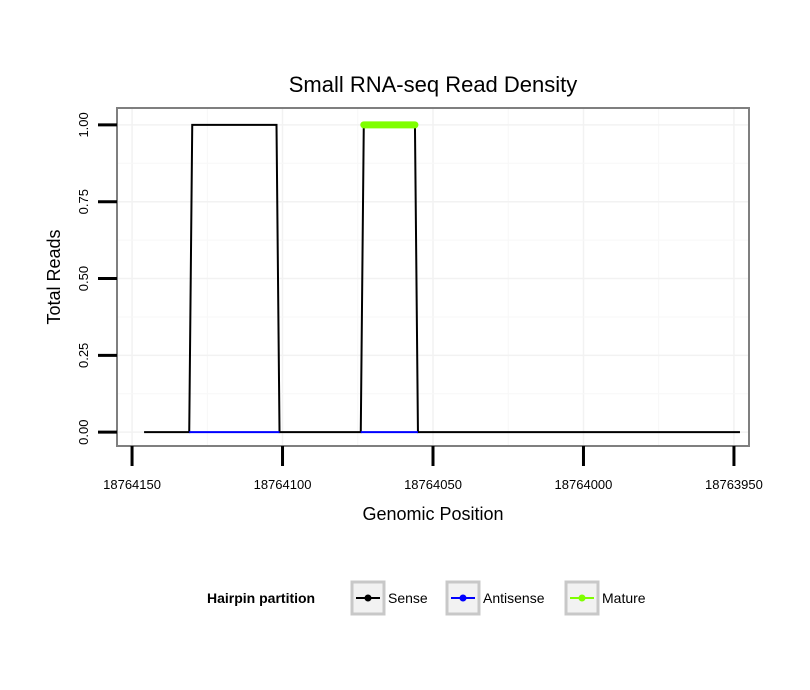  What do you see at coordinates (433, 84) in the screenshot?
I see `chart-title: Small RNA-seq Read Density` at bounding box center [433, 84].